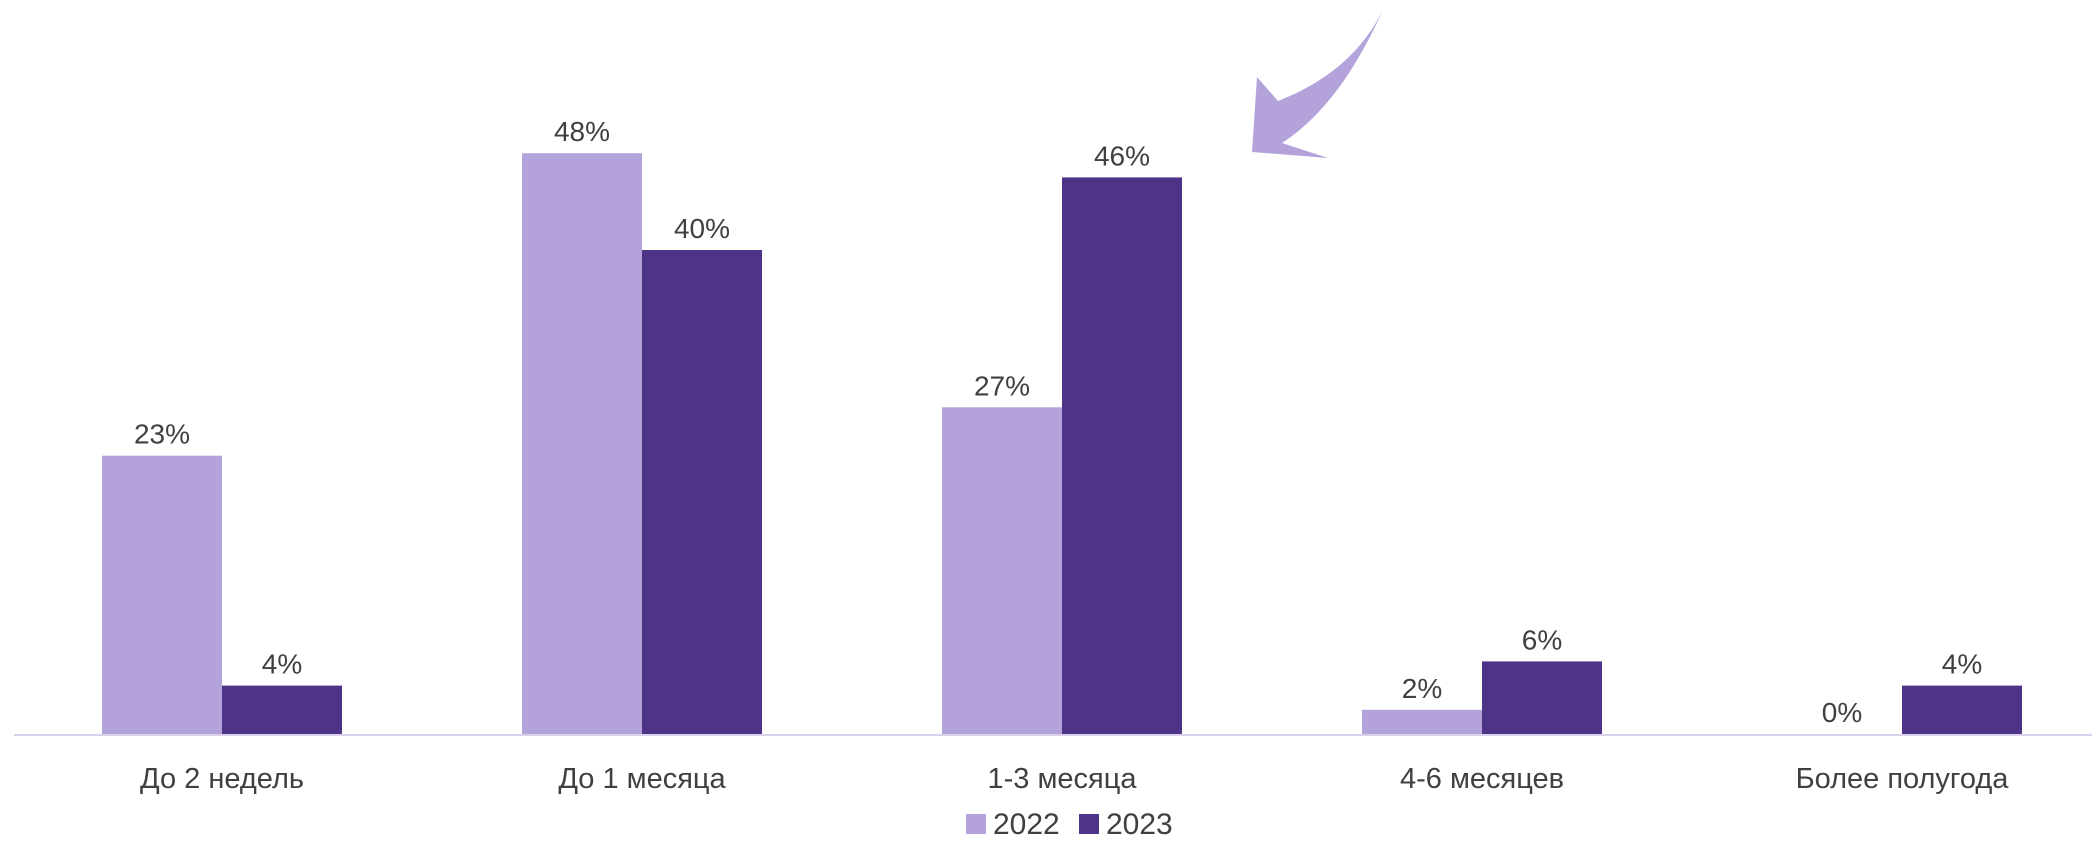  Describe the element at coordinates (976, 824) in the screenshot. I see `legend-swatch-2022` at that location.